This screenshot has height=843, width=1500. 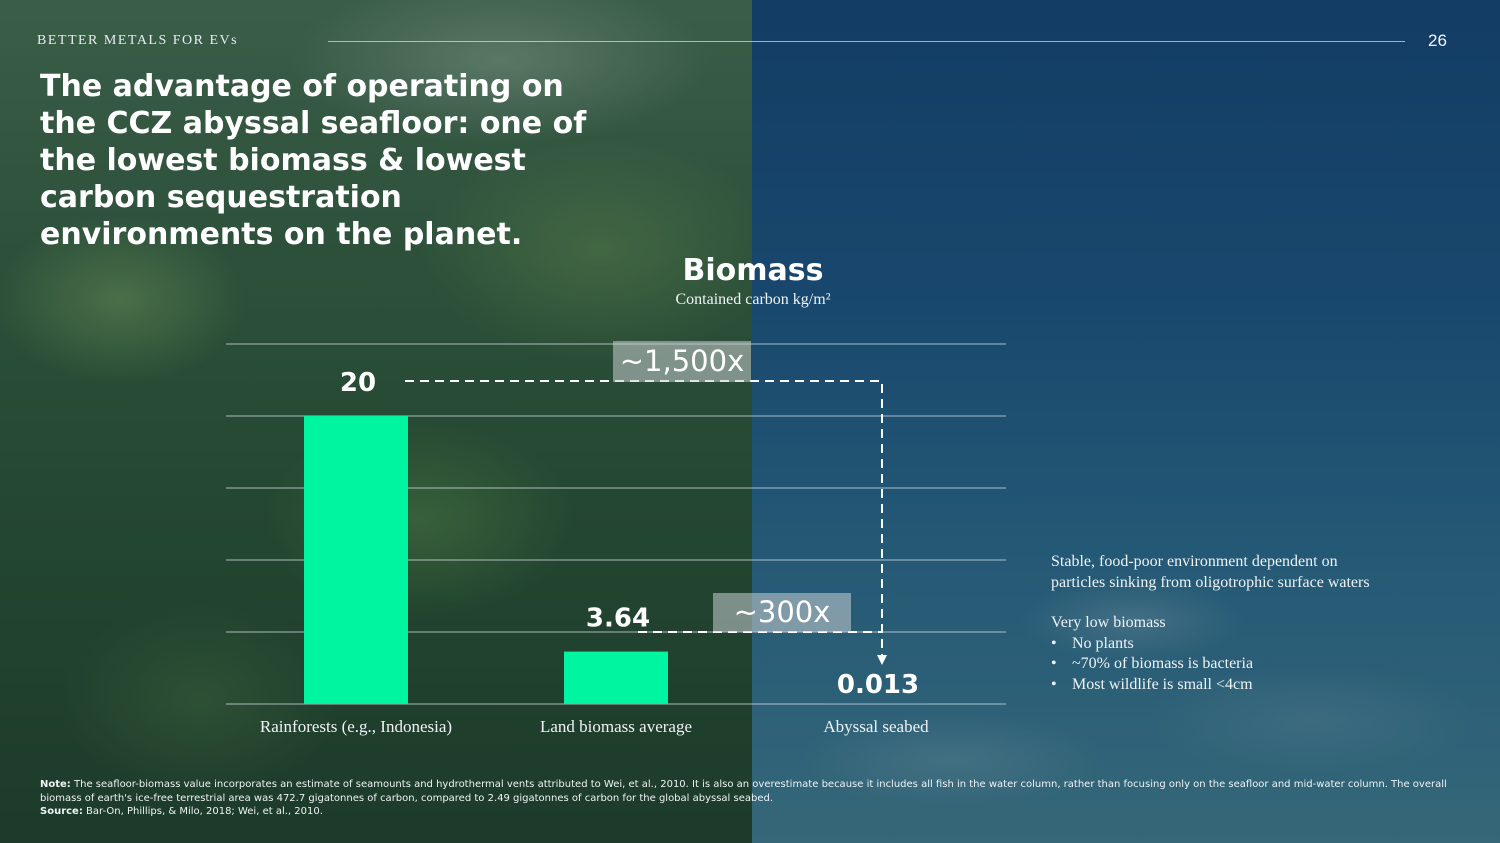 What do you see at coordinates (358, 383) in the screenshot?
I see `value-label: 20` at bounding box center [358, 383].